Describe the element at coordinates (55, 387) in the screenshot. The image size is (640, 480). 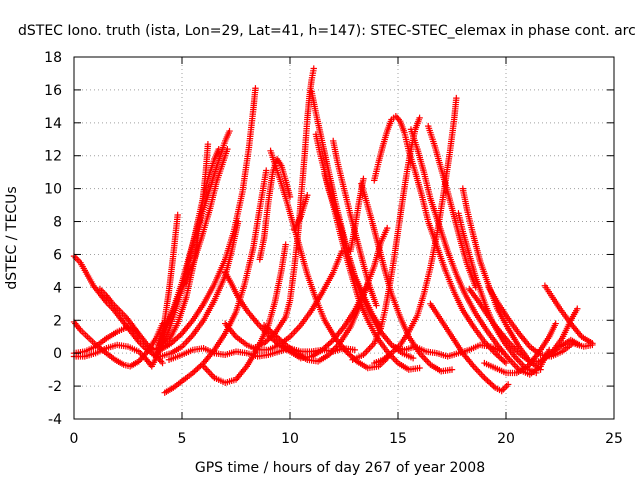
I see `y-tick-label: -2` at that location.